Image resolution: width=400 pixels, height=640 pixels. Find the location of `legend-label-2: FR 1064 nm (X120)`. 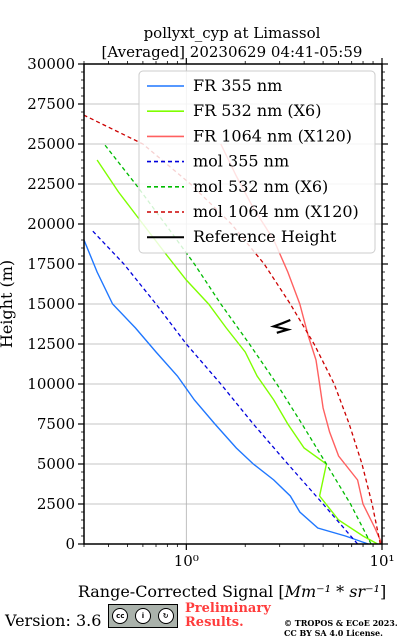

legend-label-2: FR 1064 nm (X120) is located at coordinates (272, 135).